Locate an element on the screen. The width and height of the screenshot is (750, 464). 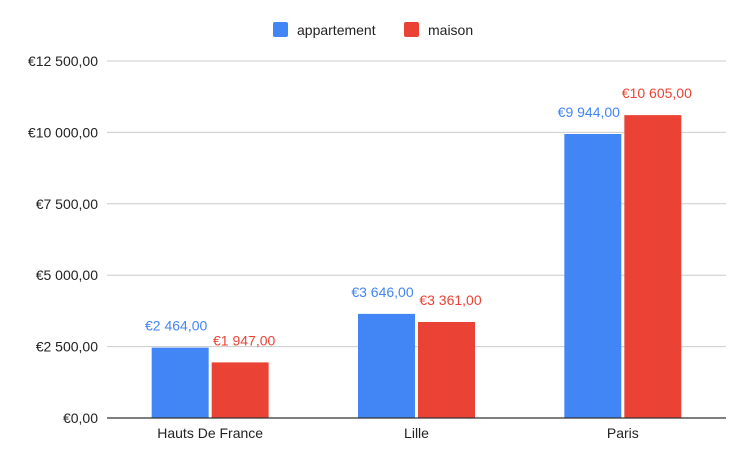
data-label-appartement: €2 464,00 is located at coordinates (176, 326).